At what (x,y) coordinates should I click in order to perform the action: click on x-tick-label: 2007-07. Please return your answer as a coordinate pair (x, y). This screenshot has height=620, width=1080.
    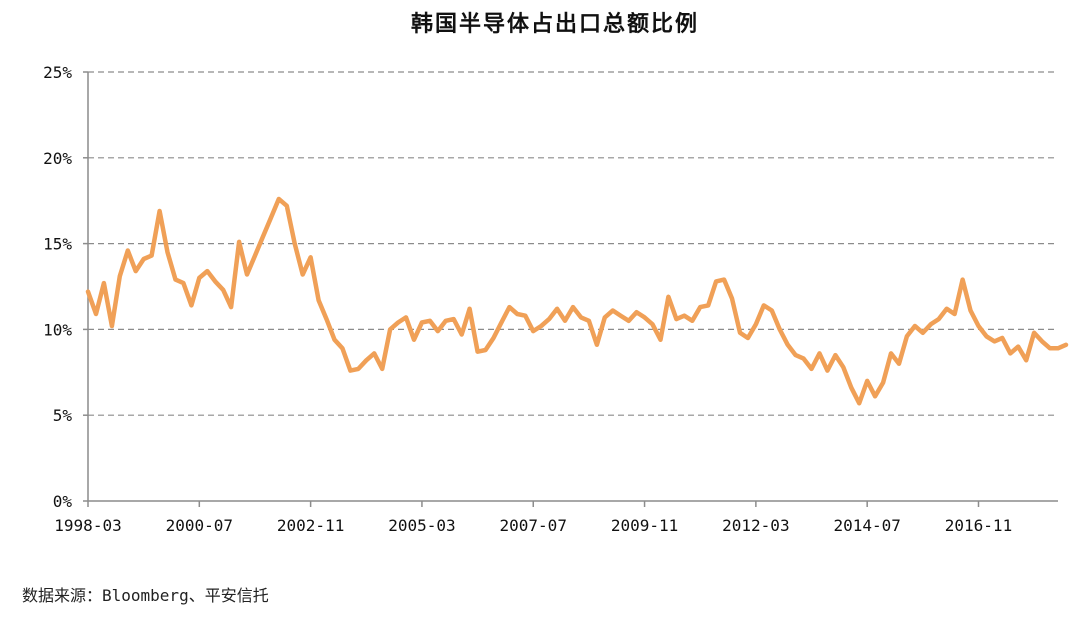
    Looking at the image, I should click on (533, 525).